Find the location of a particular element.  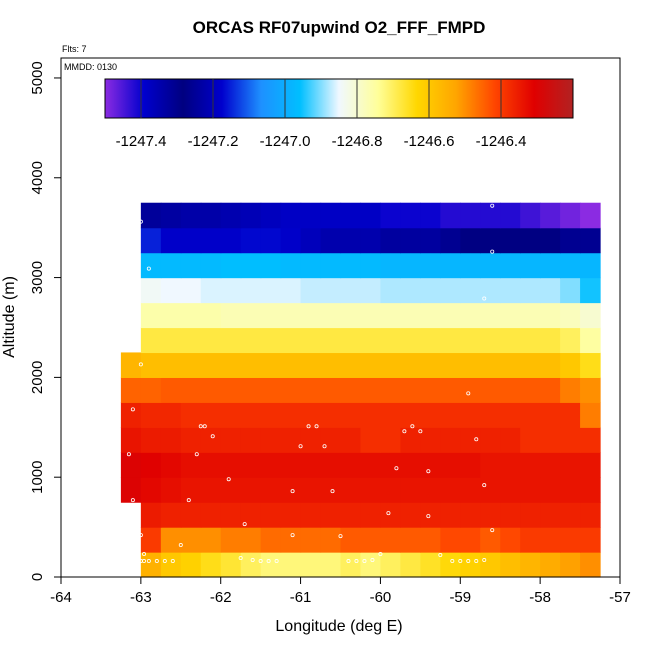

colorbar-tick-label: -1246.8 is located at coordinates (357, 141).